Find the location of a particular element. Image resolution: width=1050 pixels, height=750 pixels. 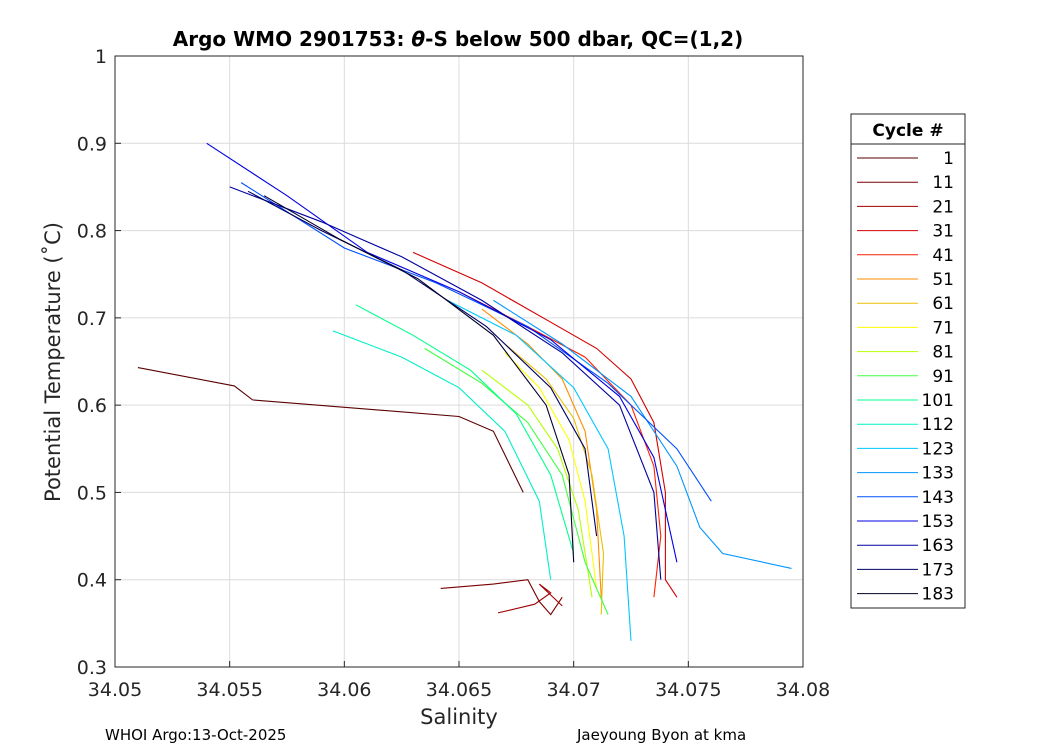

y-tick-label: 0.7 is located at coordinates (92, 319).